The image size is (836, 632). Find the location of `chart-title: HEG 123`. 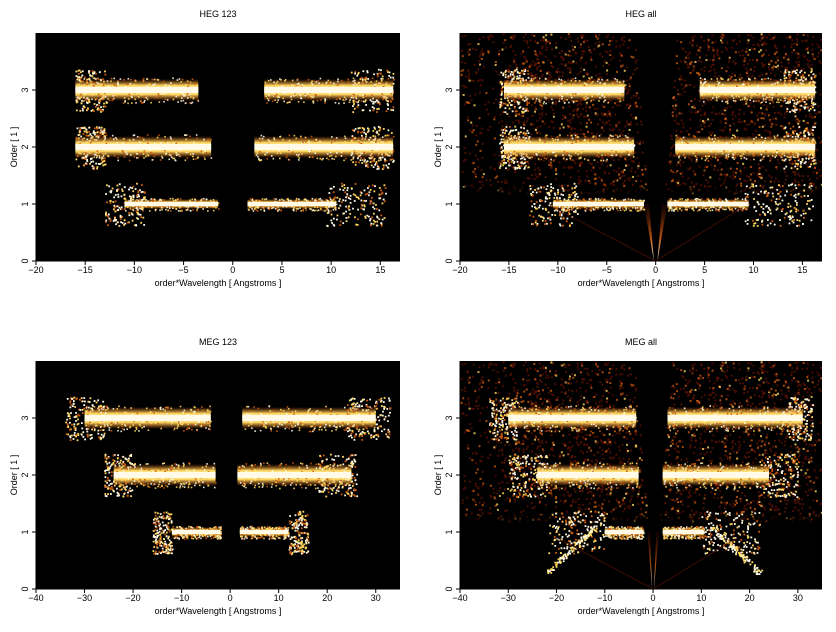

chart-title: HEG 123 is located at coordinates (217, 14).